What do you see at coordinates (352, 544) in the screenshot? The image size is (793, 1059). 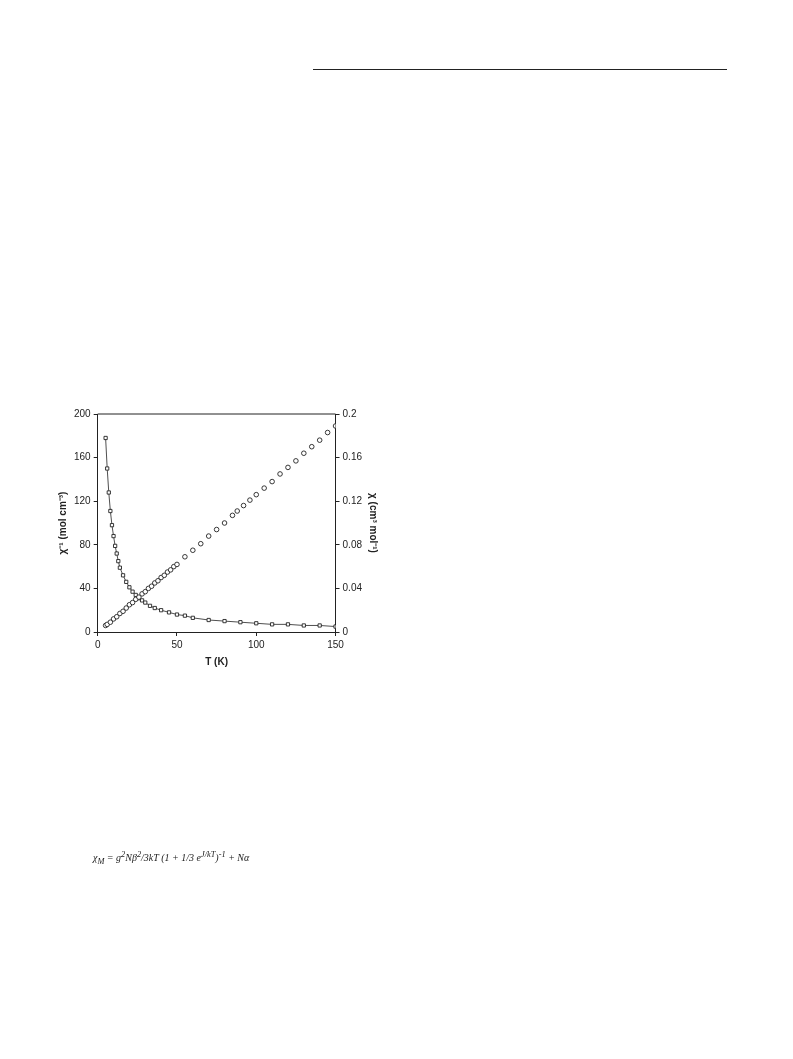 I see `y2-tick-label: 0.08` at bounding box center [352, 544].